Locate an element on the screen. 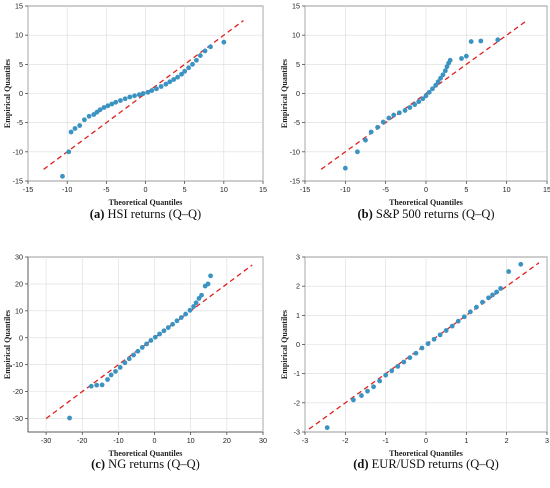 This screenshot has width=550, height=488. caption-letter: (c) is located at coordinates (98, 464).